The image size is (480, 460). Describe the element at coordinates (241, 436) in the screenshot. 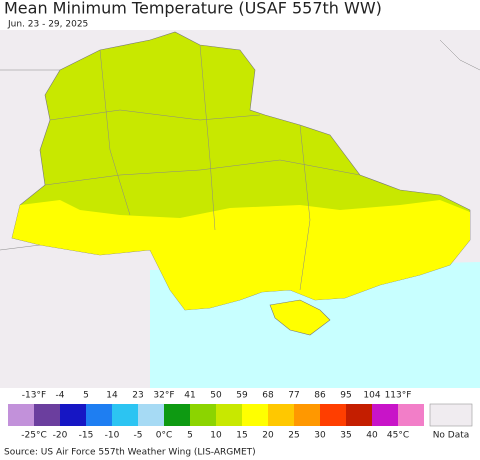

I see `celsius-label: 15` at that location.